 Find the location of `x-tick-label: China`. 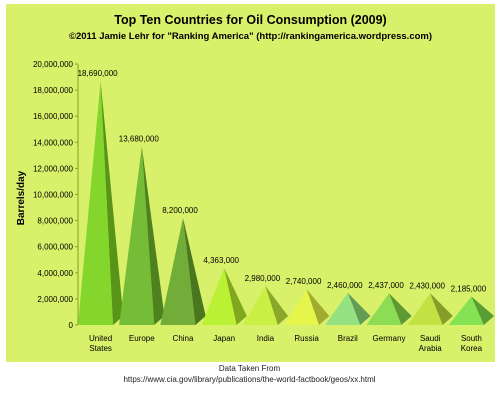

x-tick-label: China is located at coordinates (183, 338).